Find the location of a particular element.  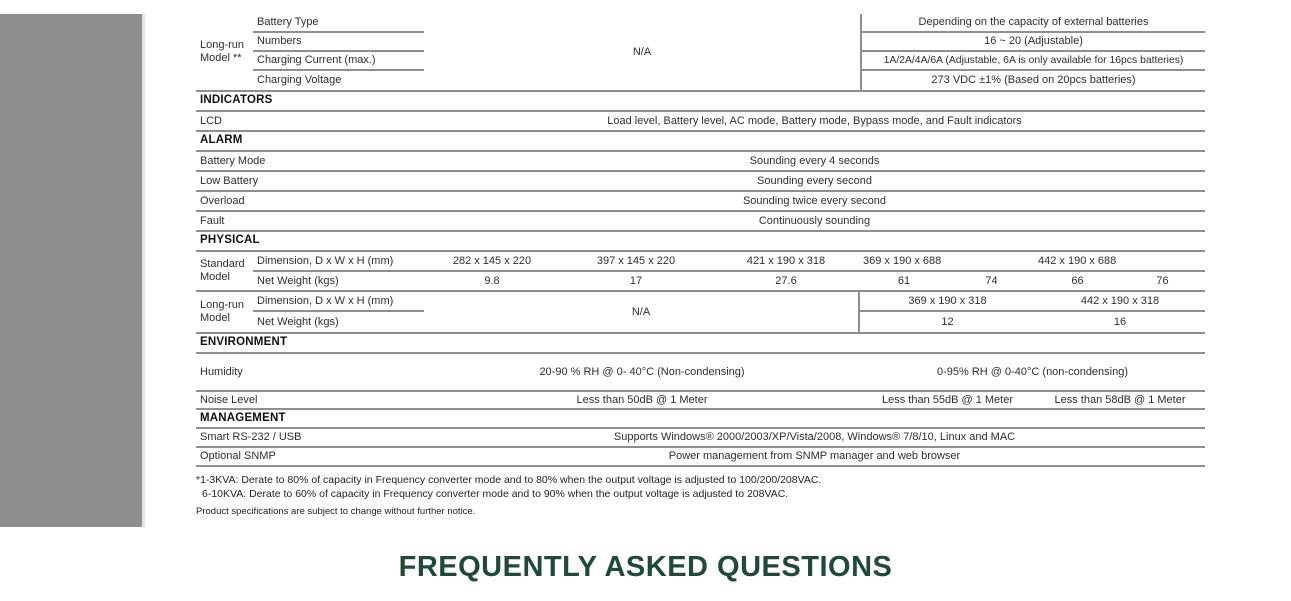

physical-section-header: PHYSICAL is located at coordinates (700, 242).